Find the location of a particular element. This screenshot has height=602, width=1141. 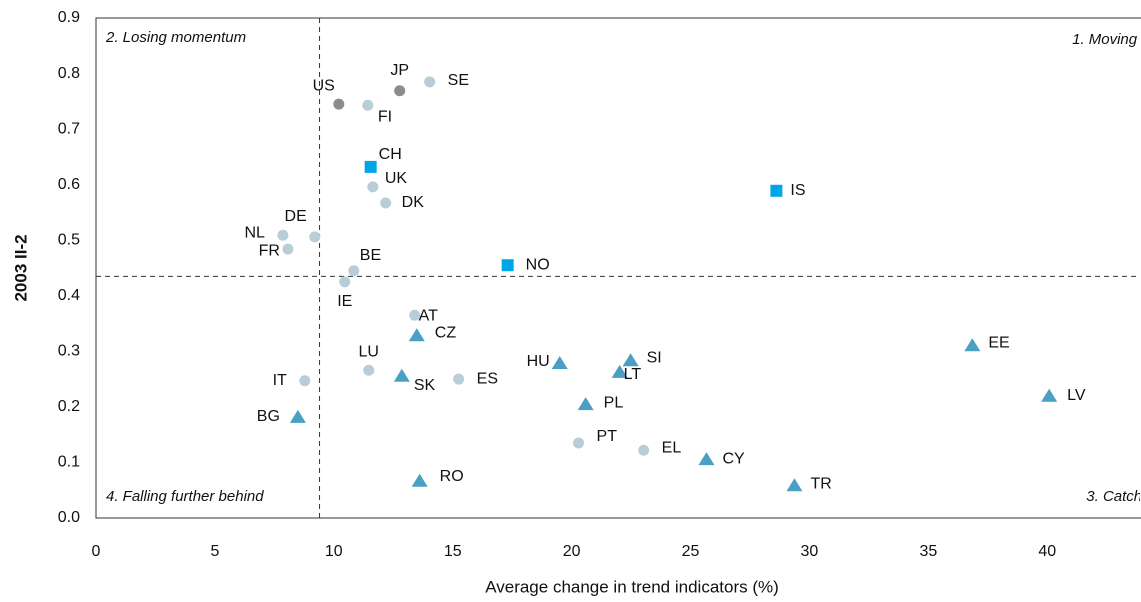

y-tick-label: 0.6 is located at coordinates (69, 184).